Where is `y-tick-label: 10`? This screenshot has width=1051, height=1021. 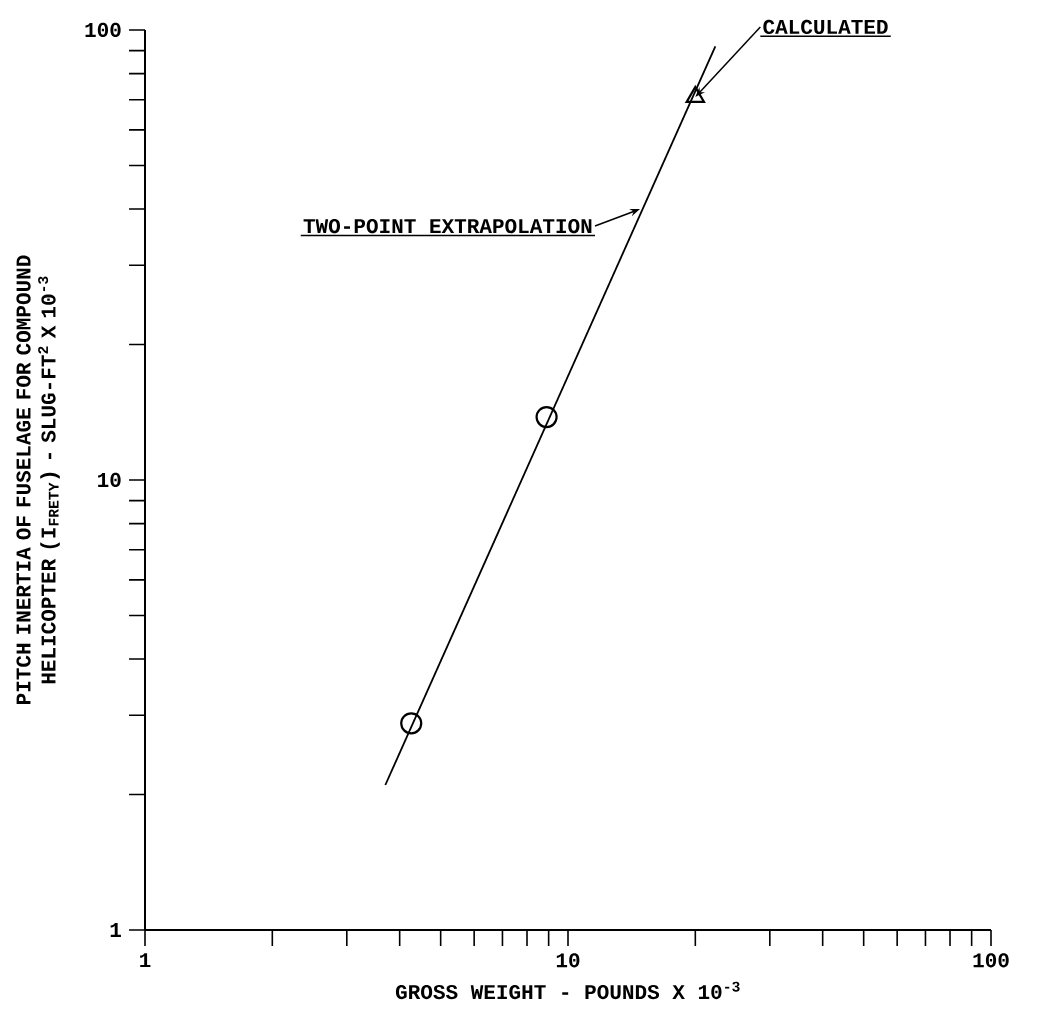 y-tick-label: 10 is located at coordinates (109, 480).